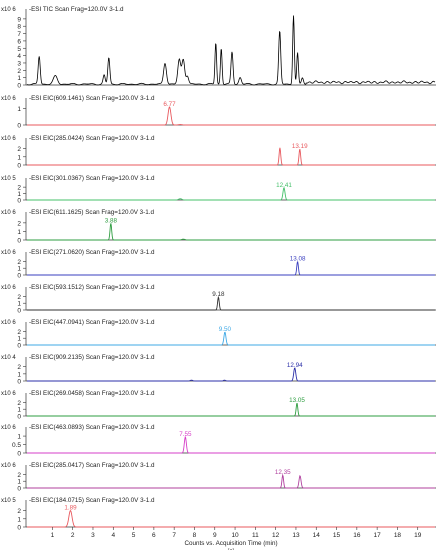 The height and width of the screenshot is (550, 441). What do you see at coordinates (255, 535) in the screenshot?
I see `x-tick-label: 11` at bounding box center [255, 535].